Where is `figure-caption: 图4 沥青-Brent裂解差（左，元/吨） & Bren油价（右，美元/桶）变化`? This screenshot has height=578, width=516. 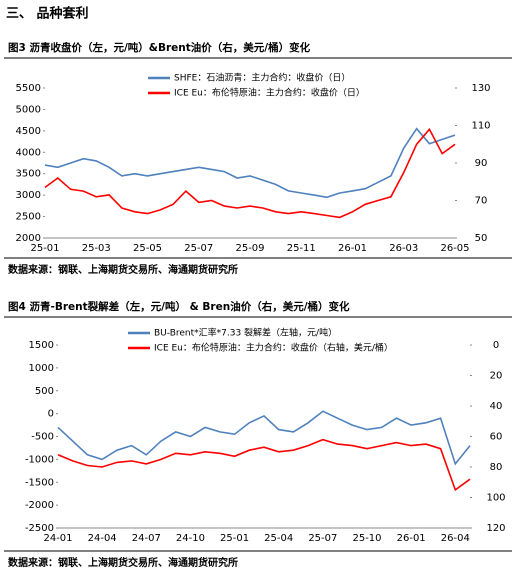 figure-caption: 图4 沥青-Brent裂解差（左，元/吨） & Bren油价（右，美元/桶）变化 is located at coordinates (179, 306).